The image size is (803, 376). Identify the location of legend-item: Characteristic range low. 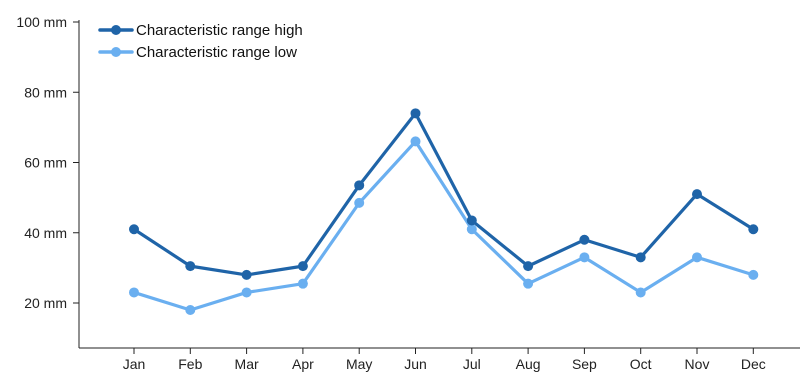
(197, 52).